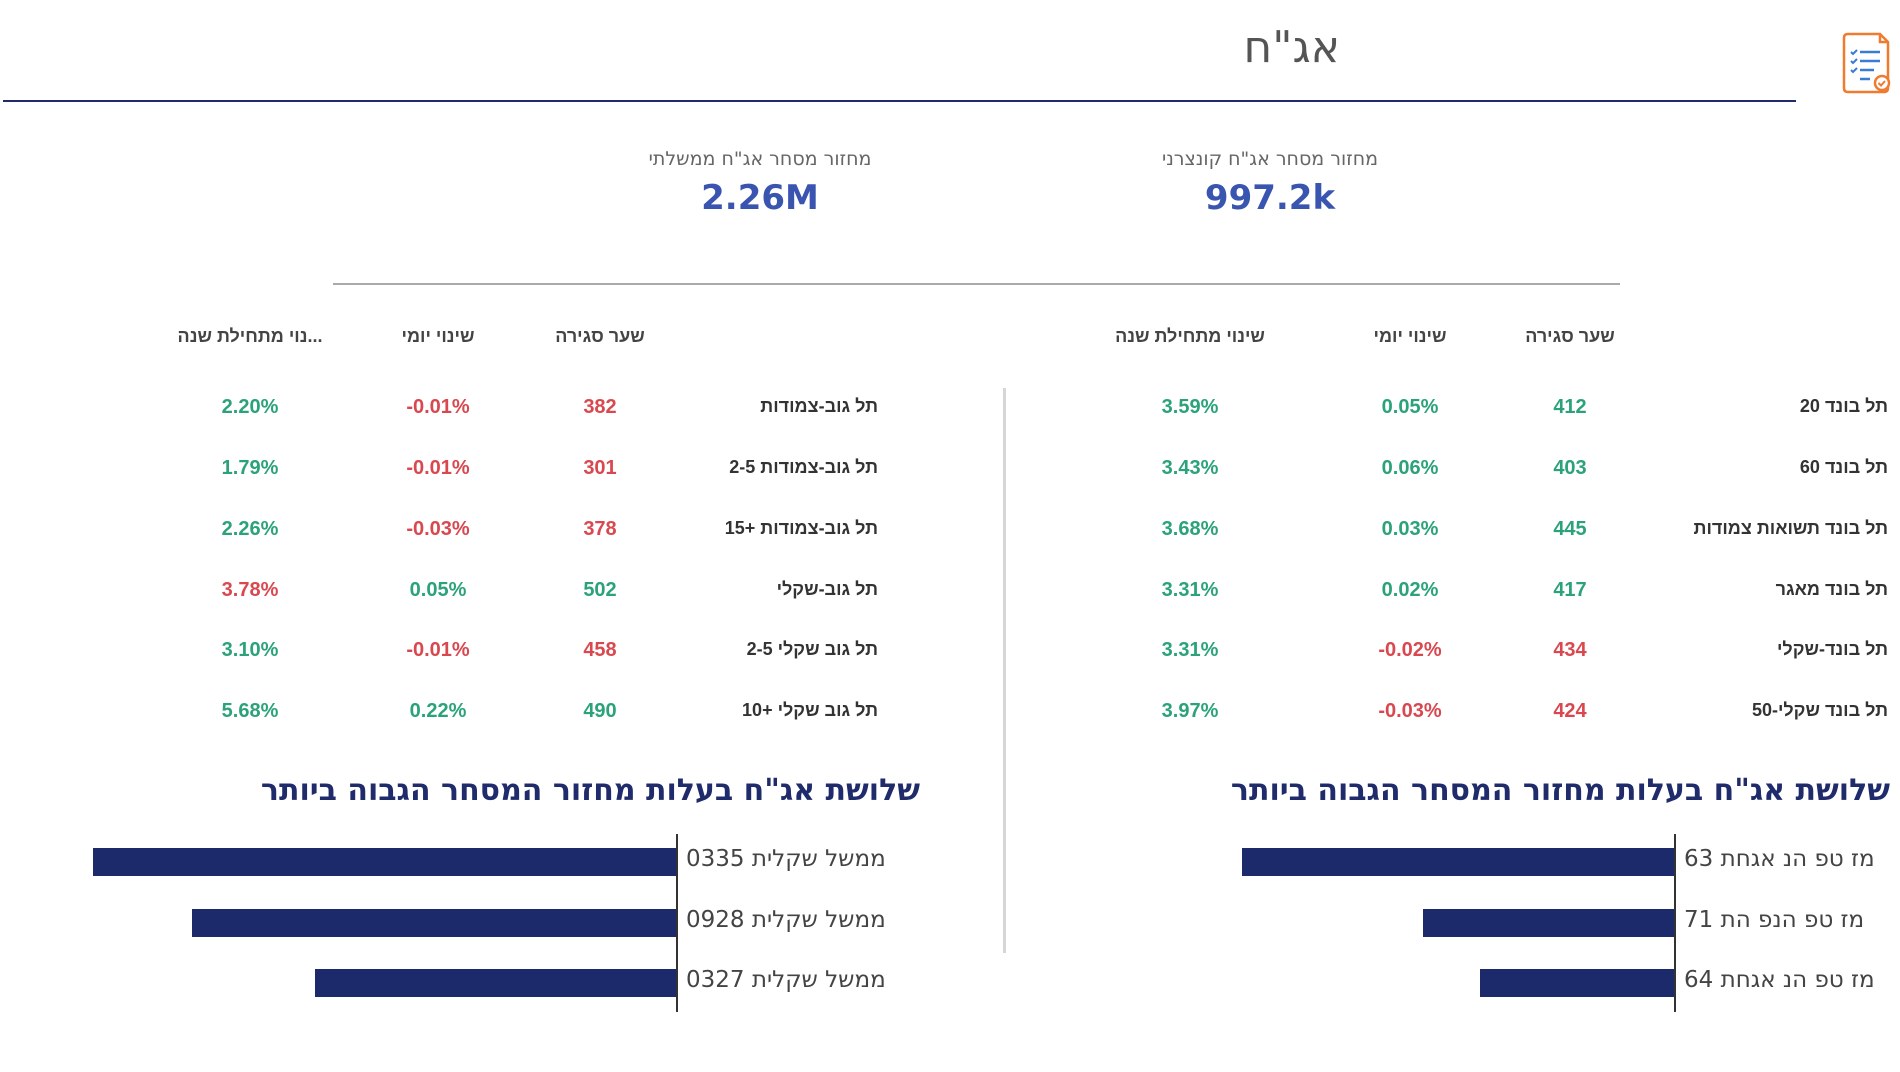  I want to click on left-chart-bar-label: ממשל שקלית 0335, so click(786, 859).